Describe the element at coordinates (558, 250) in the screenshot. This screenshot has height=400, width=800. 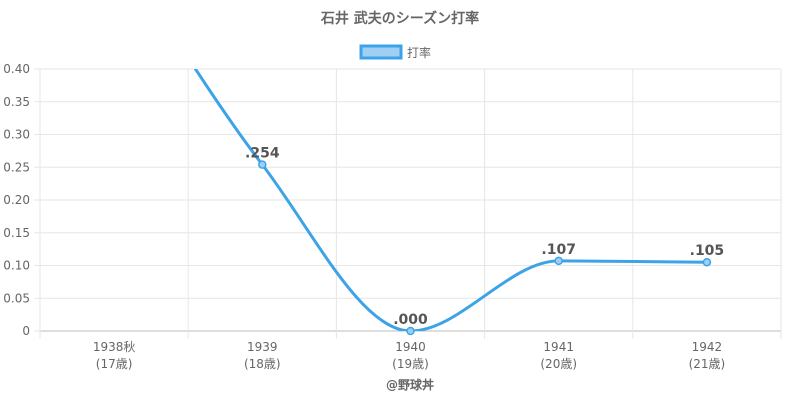
I see `data-label: .107` at that location.